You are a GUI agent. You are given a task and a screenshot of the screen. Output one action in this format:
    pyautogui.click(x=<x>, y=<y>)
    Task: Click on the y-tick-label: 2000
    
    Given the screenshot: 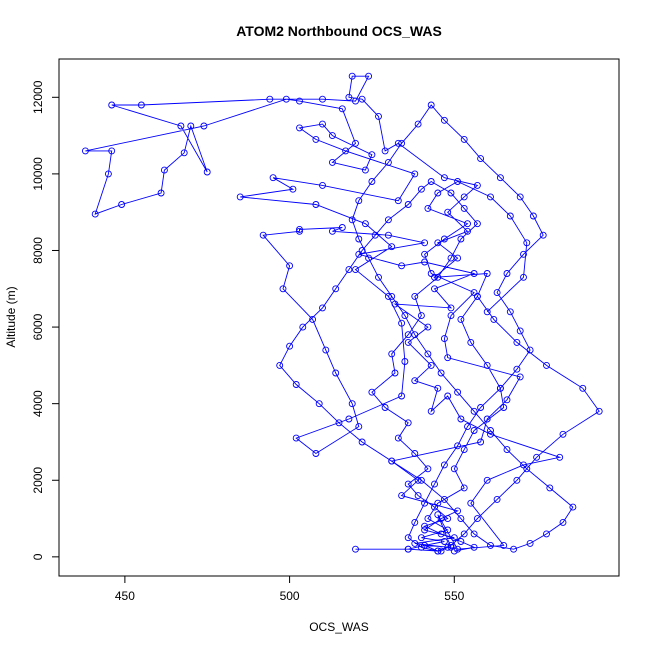 What is the action you would take?
    pyautogui.click(x=38, y=480)
    